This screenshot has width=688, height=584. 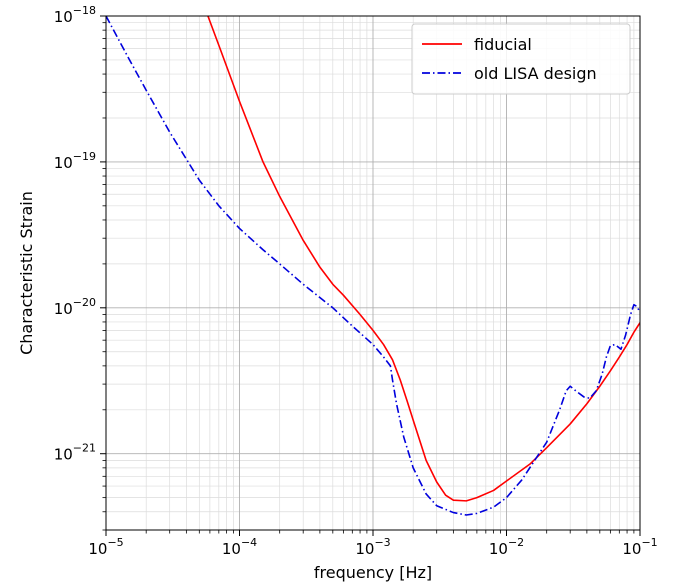 What do you see at coordinates (506, 547) in the screenshot?
I see `x-tick-label: 10⁻²` at bounding box center [506, 547].